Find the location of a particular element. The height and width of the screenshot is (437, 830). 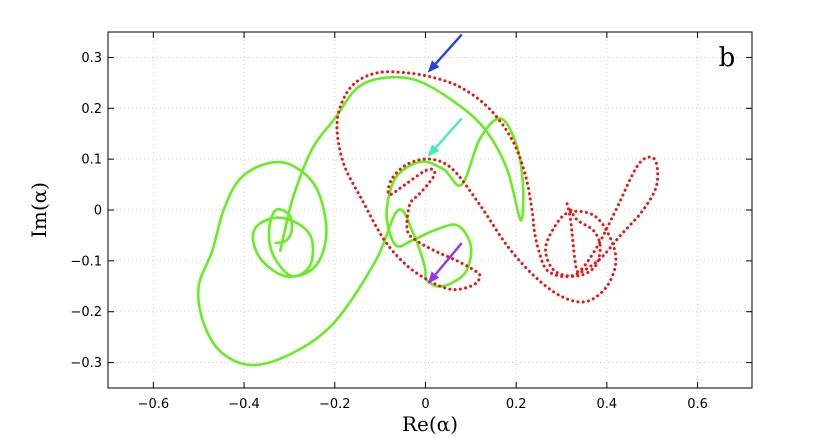

panel-label: b is located at coordinates (727, 58).